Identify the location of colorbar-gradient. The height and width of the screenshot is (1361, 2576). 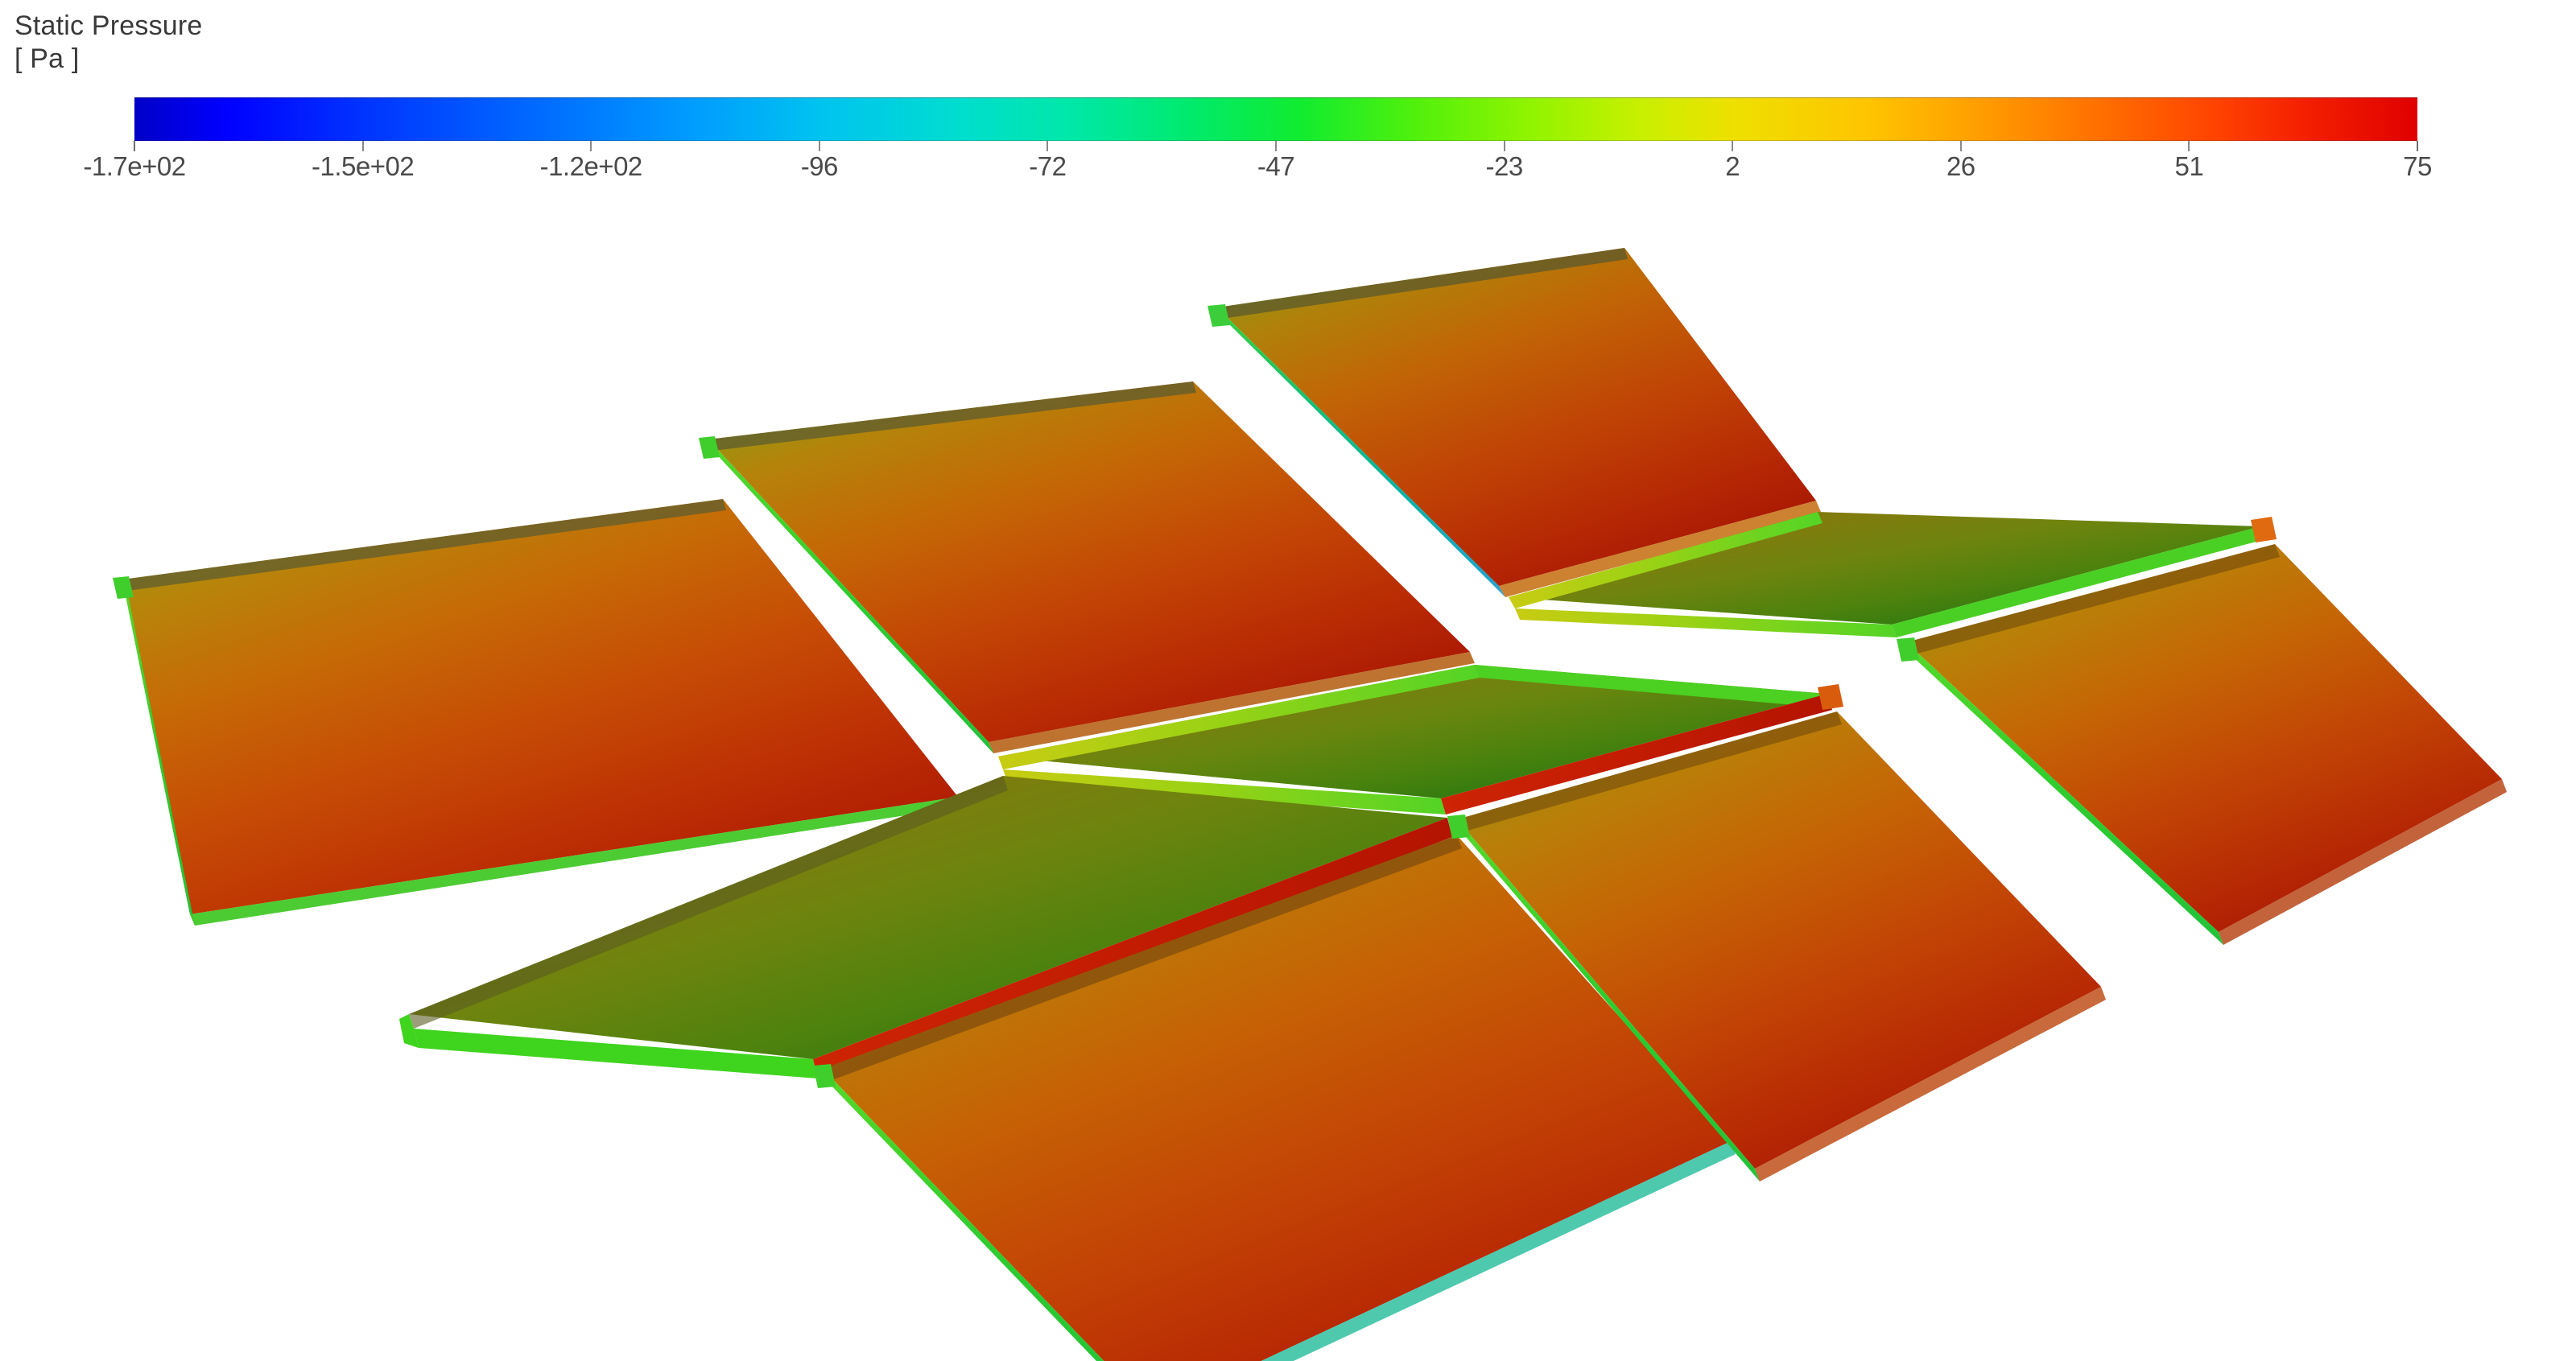
(1275, 119).